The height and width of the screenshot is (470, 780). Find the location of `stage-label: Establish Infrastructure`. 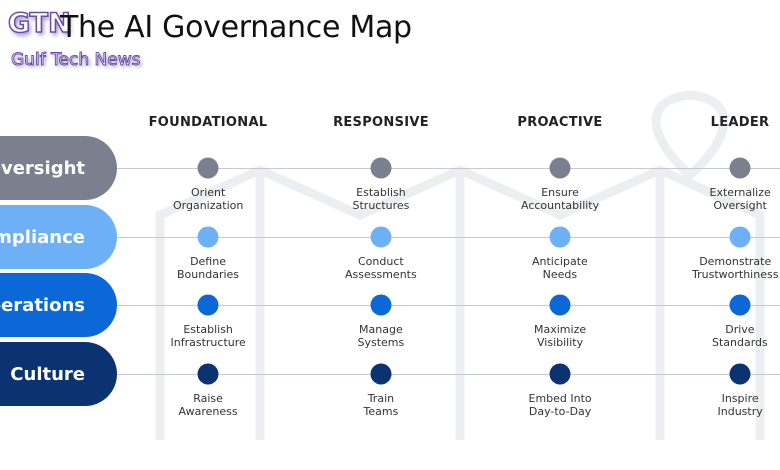

stage-label: Establish Infrastructure is located at coordinates (208, 336).